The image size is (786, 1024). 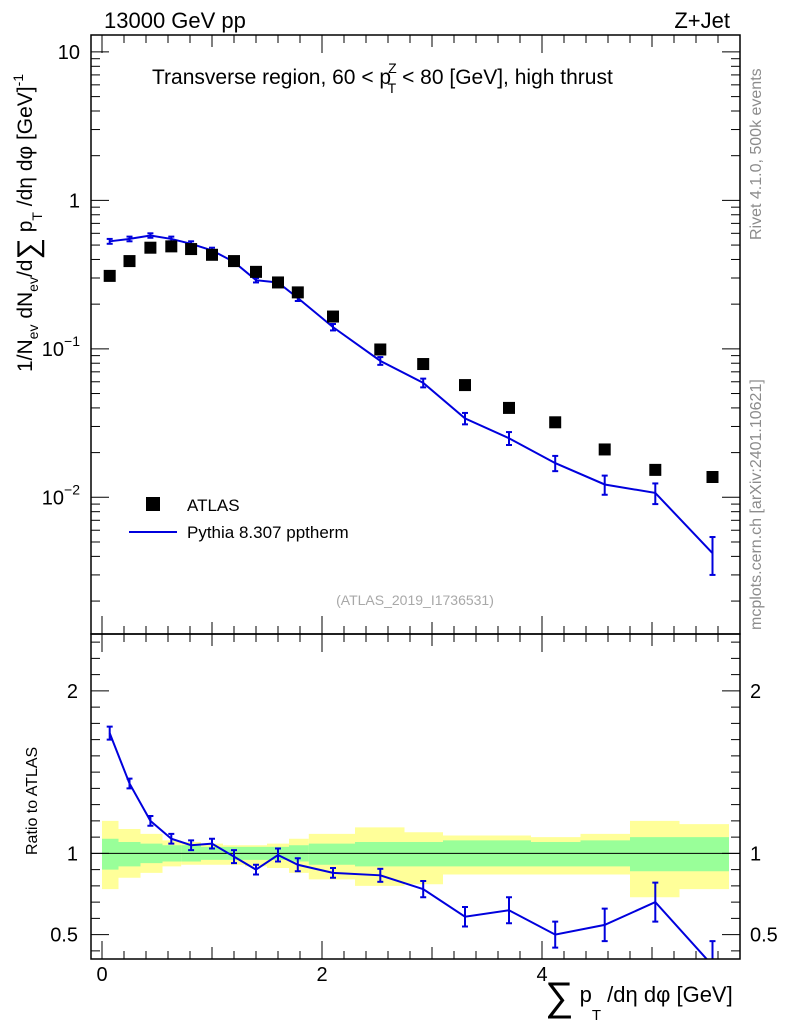 I want to click on title-sub: T, so click(x=392, y=88).